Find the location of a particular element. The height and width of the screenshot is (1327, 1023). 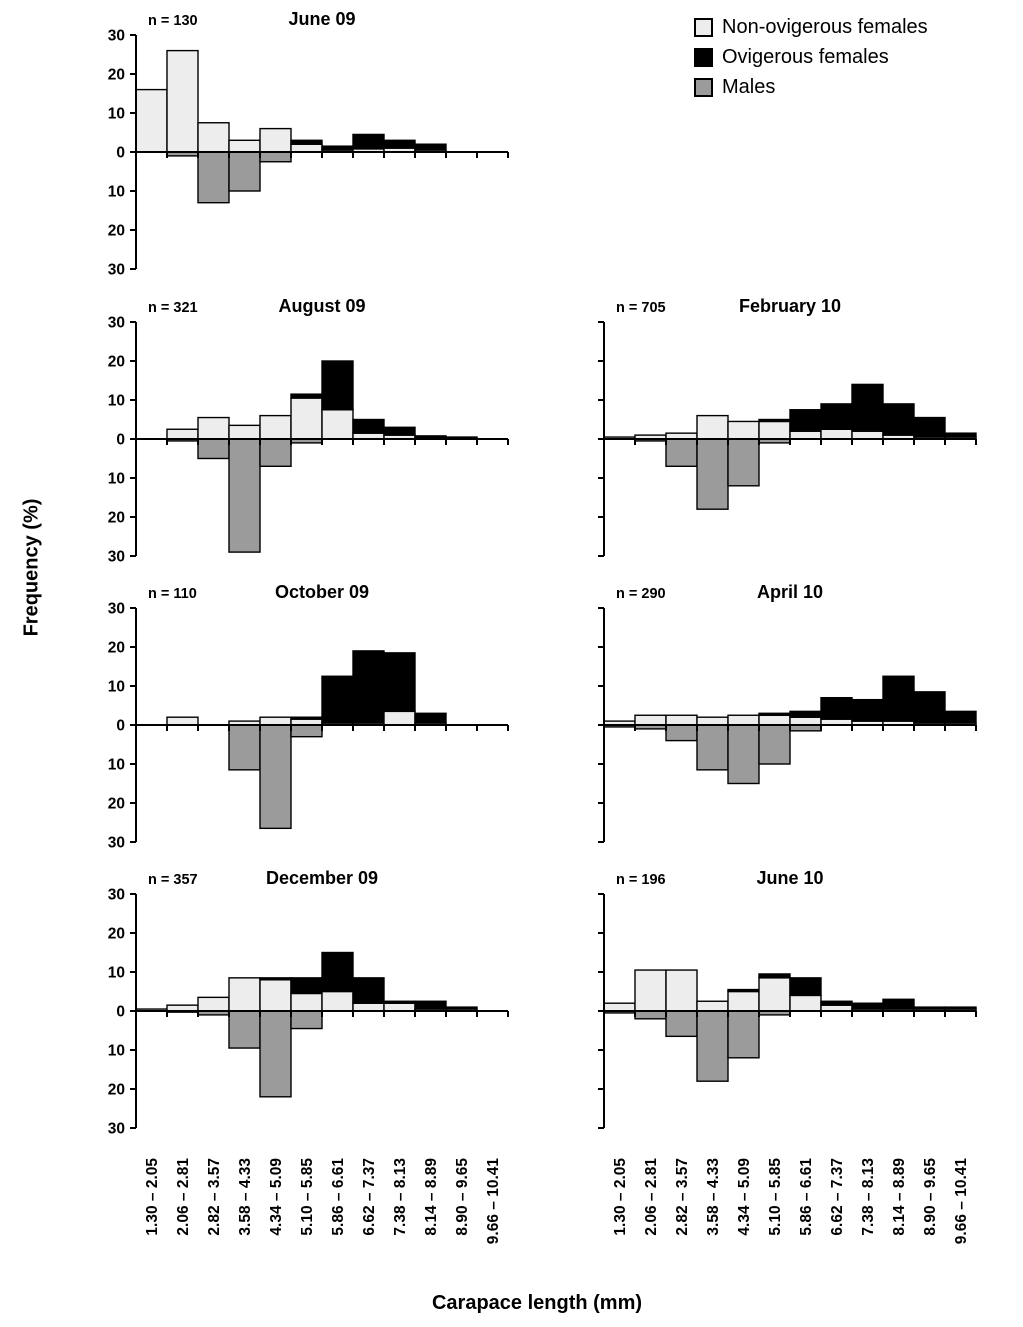

legend-item-ovigerous: Ovigerous females is located at coordinates (811, 57).